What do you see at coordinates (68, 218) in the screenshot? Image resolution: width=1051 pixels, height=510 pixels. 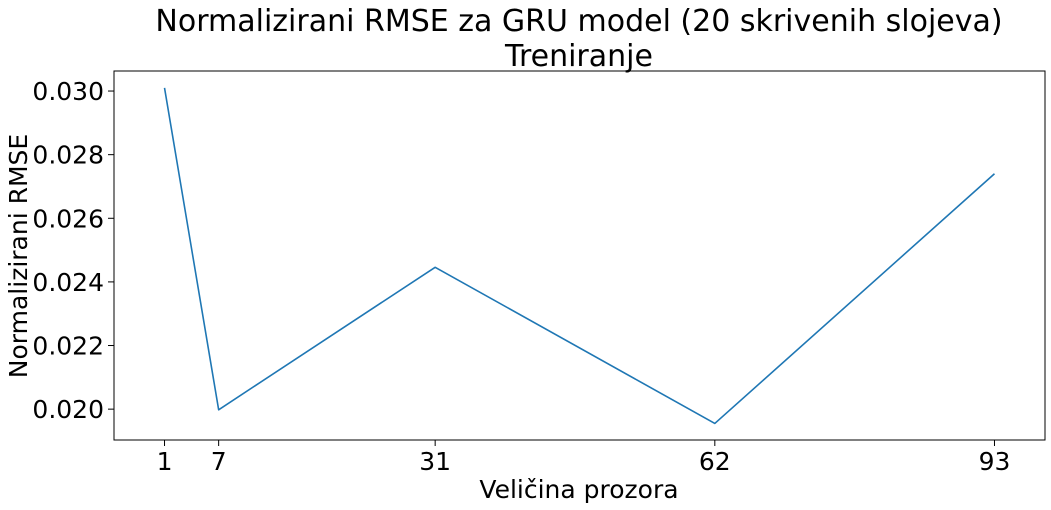 I see `y-tick-label: 0.026` at bounding box center [68, 218].